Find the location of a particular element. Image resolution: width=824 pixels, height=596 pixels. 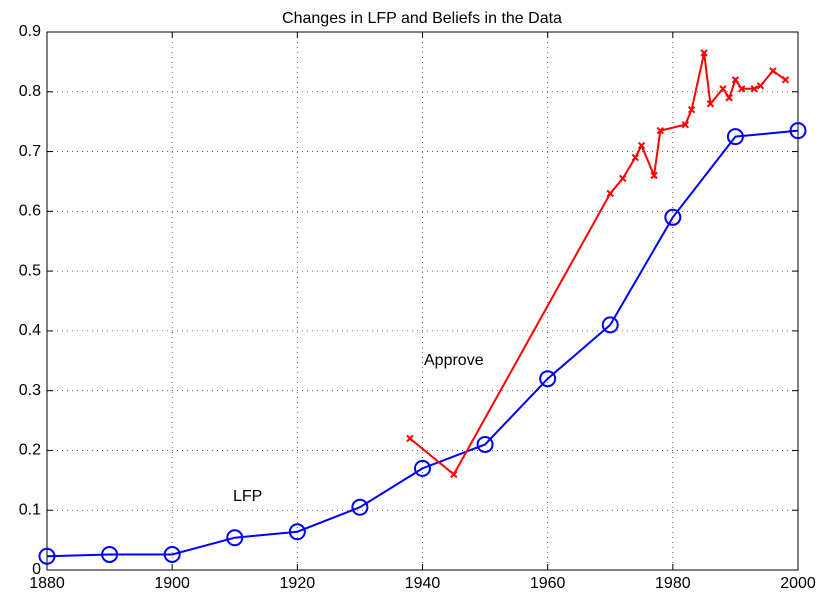

x-tick-label: 1960 is located at coordinates (548, 583).